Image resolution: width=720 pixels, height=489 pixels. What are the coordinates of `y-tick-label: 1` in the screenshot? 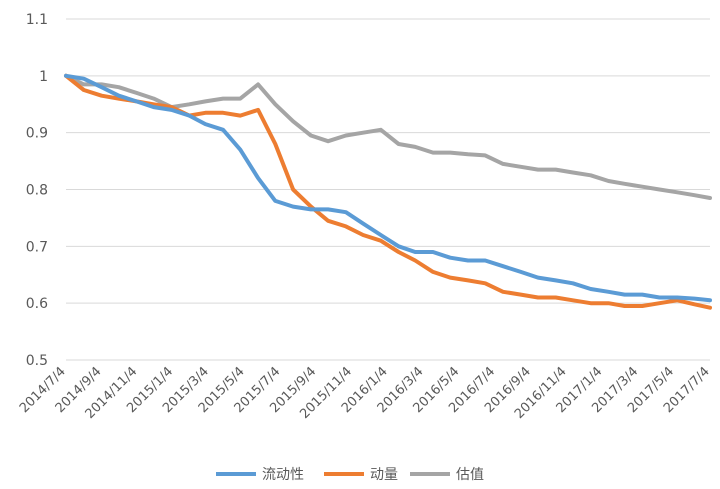 It's located at (43, 77).